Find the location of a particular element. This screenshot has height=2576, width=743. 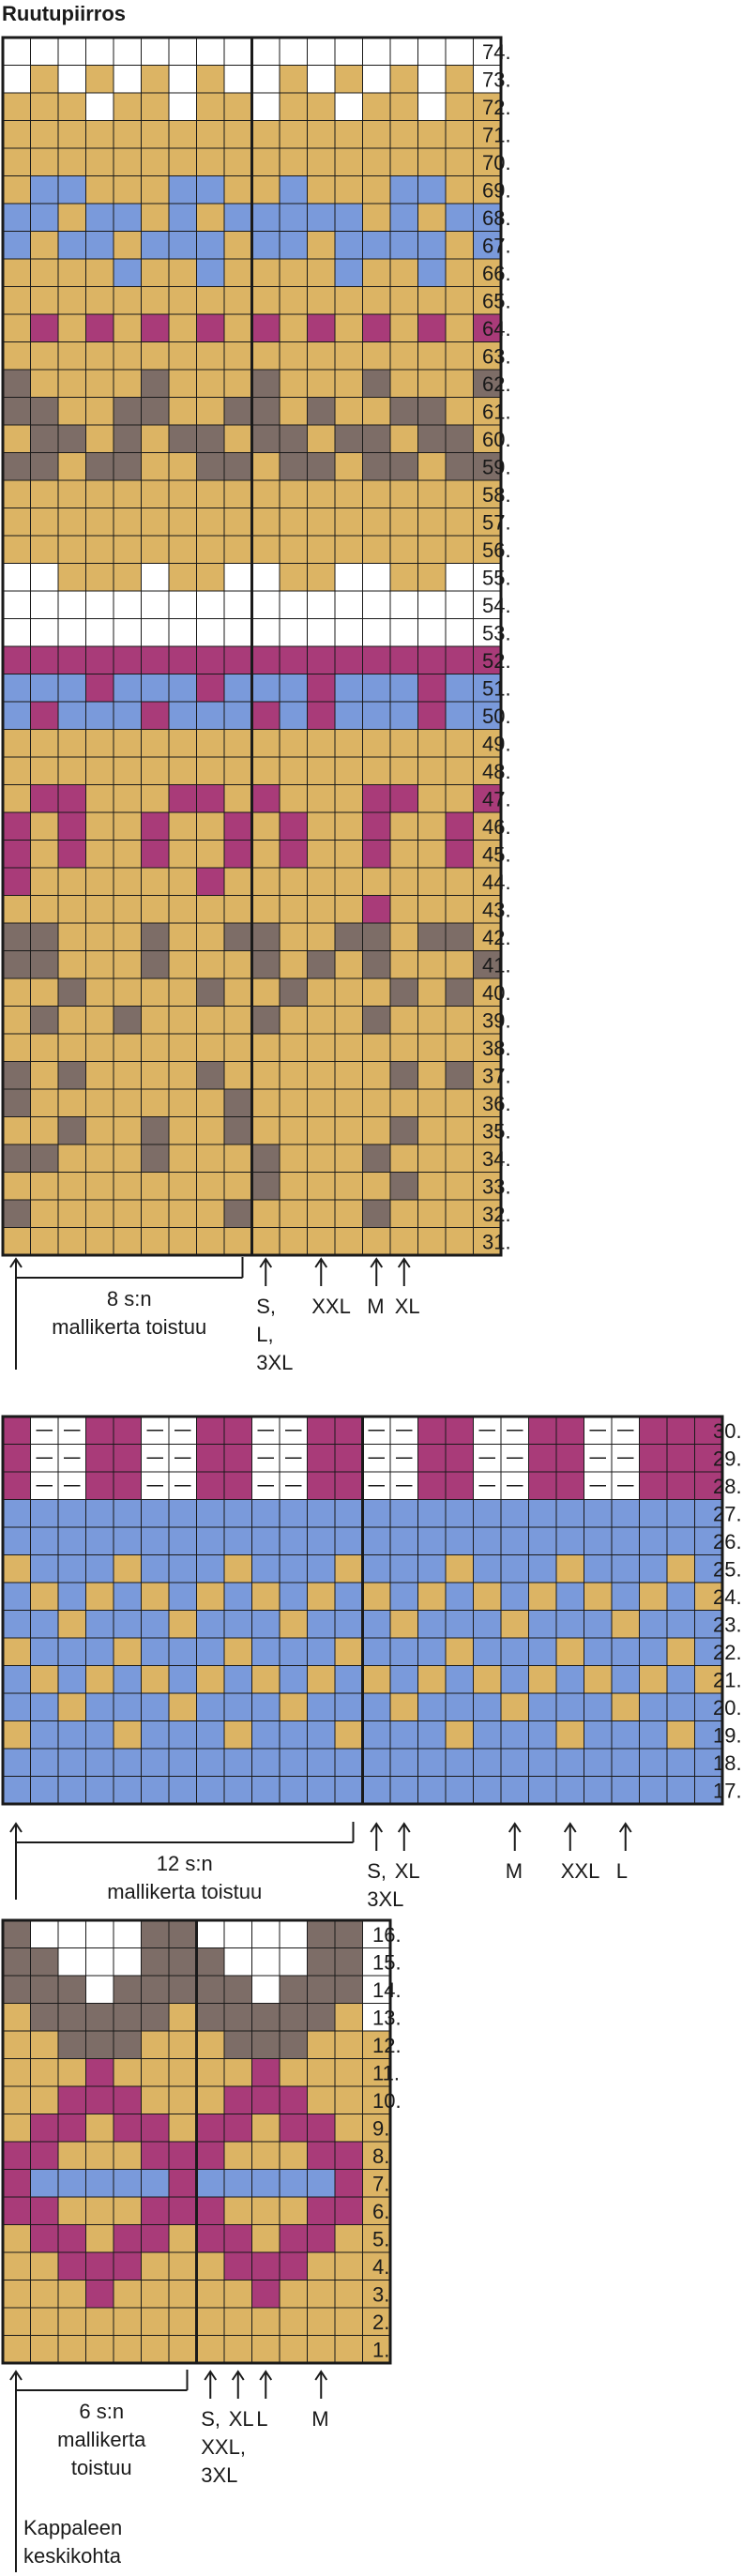

row-number-label: 20. is located at coordinates (728, 1708).